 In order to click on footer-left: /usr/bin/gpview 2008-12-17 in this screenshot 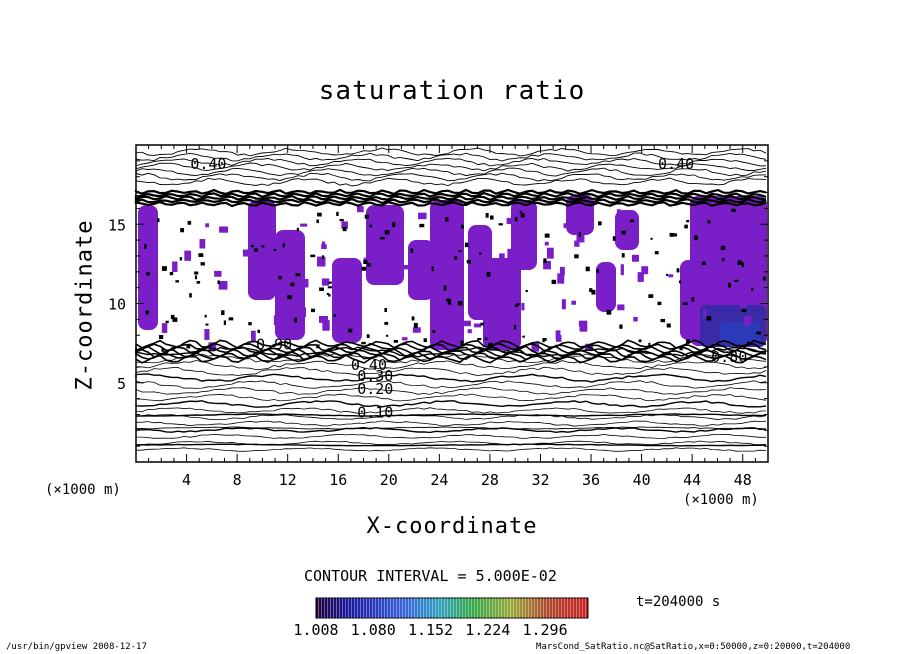, I will do `click(76, 647)`.